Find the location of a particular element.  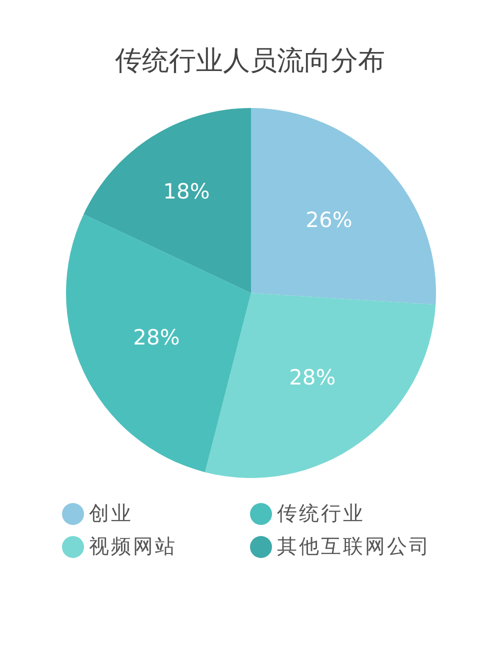

data-label: 18% is located at coordinates (186, 191).